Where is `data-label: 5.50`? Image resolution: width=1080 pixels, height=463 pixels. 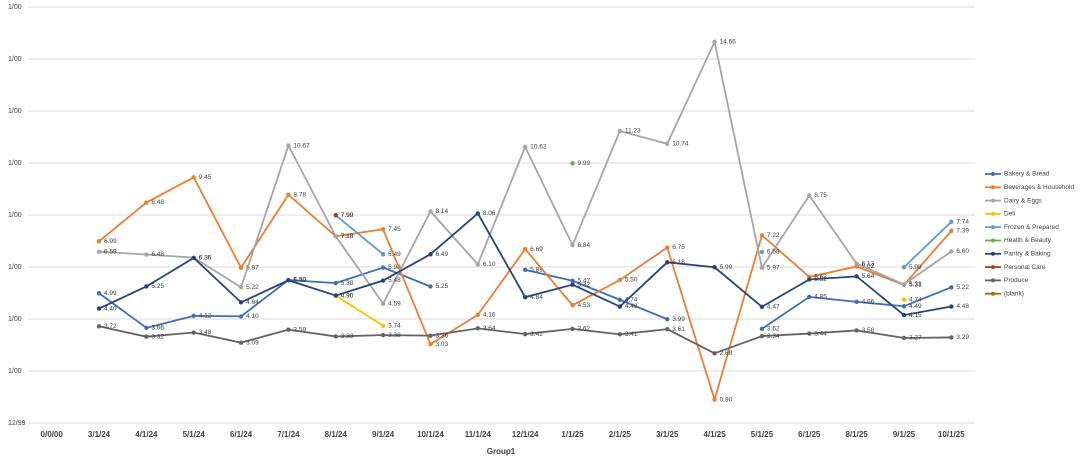 data-label: 5.50 is located at coordinates (299, 280).